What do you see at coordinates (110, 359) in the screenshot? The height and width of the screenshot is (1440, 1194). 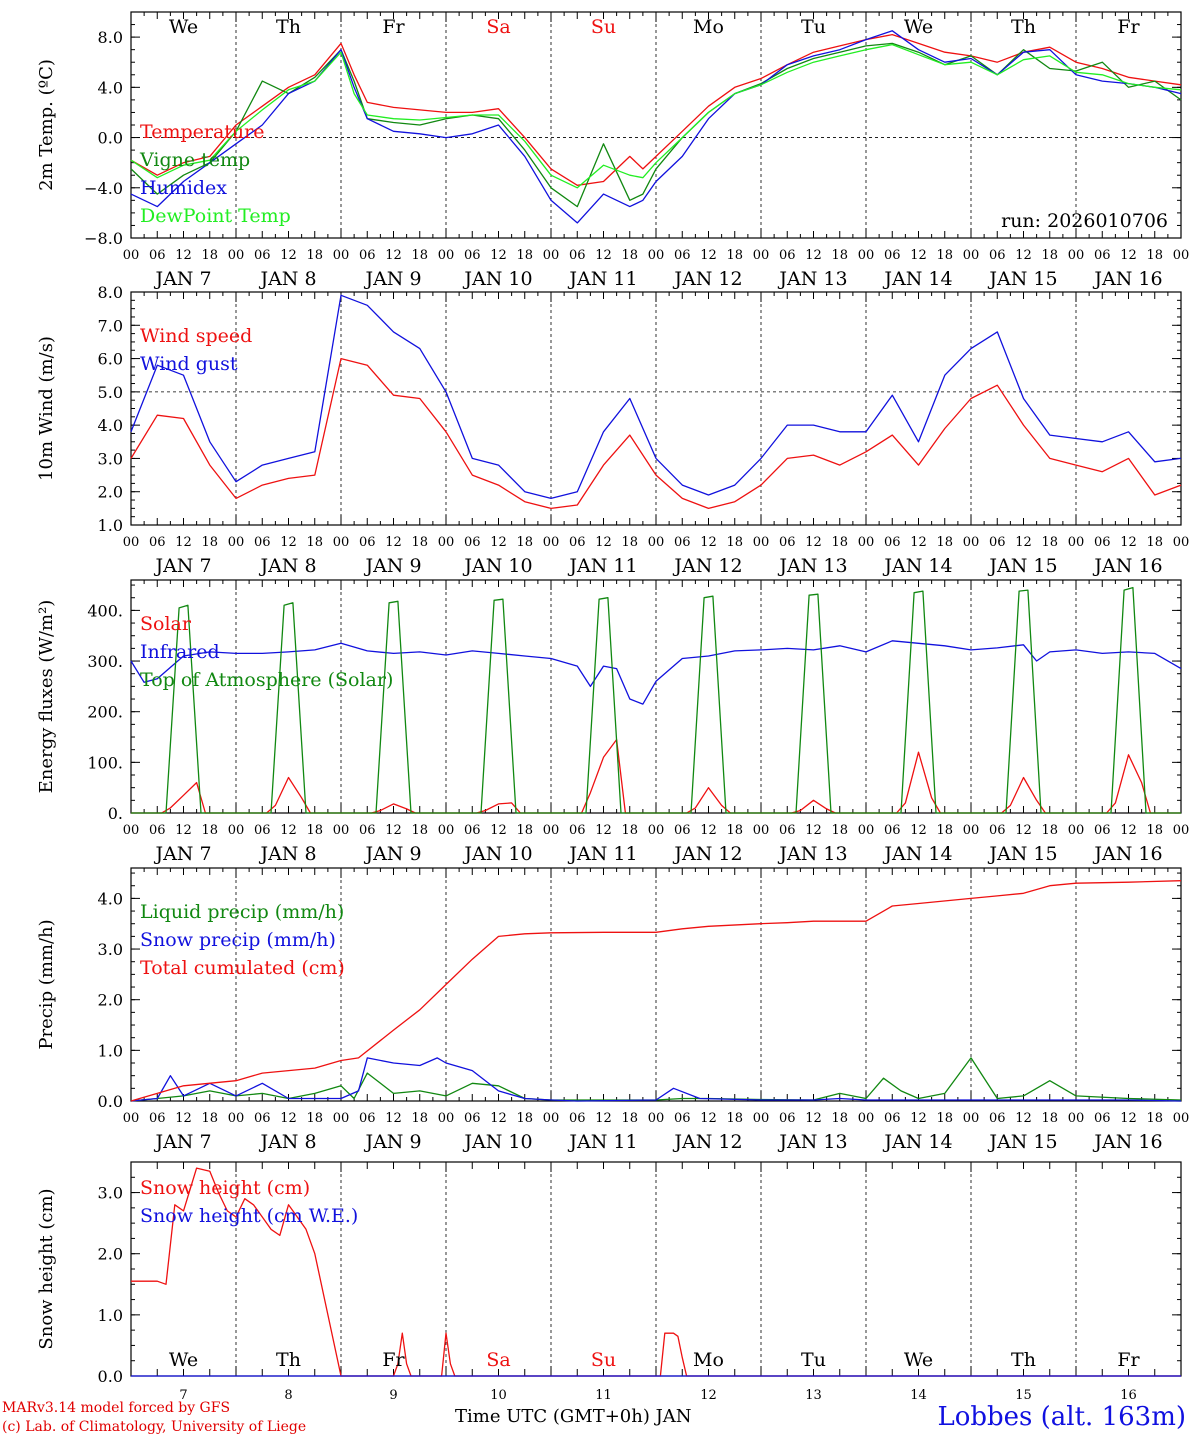 I see `y-tick-label: 6.0` at bounding box center [110, 359].